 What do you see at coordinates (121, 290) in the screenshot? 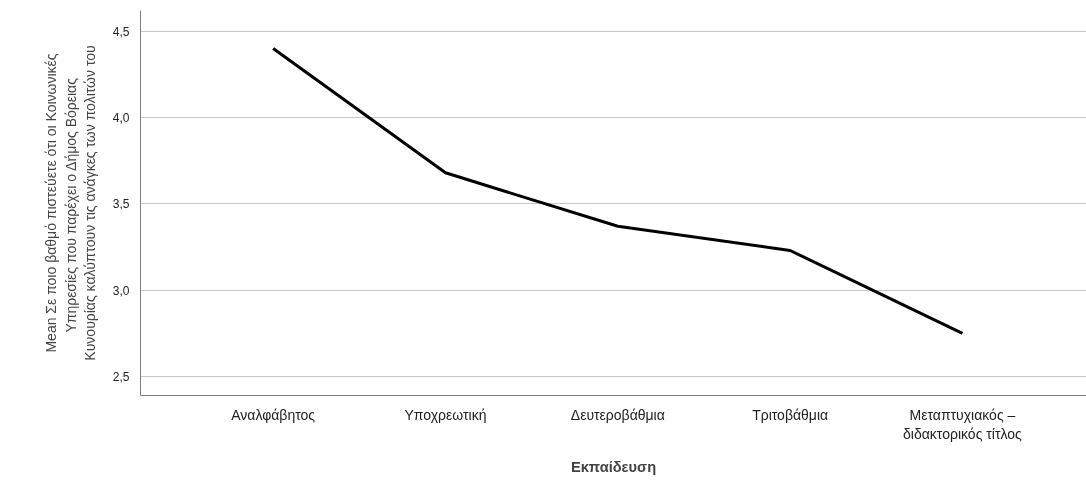
I see `y-tick-label: 3,0` at bounding box center [121, 290].